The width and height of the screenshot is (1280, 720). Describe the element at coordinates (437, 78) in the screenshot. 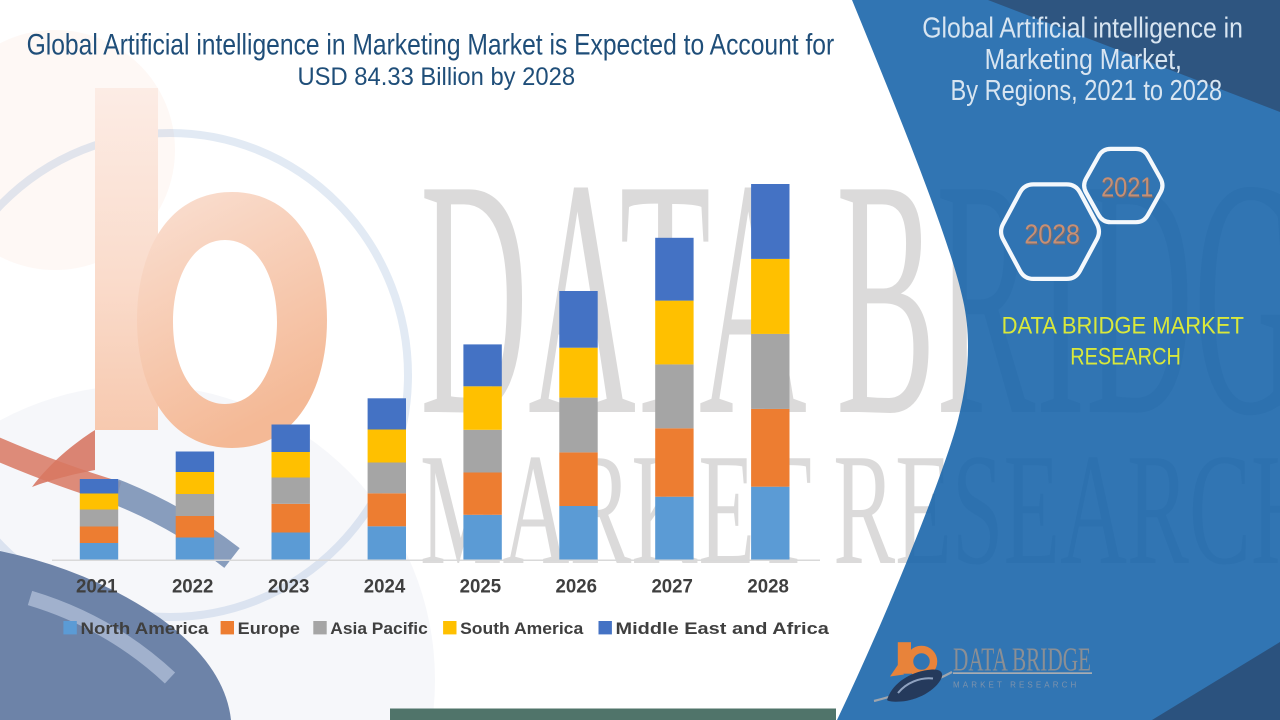

I see `svg-text: USD 84.33 Billion by 2028` at that location.